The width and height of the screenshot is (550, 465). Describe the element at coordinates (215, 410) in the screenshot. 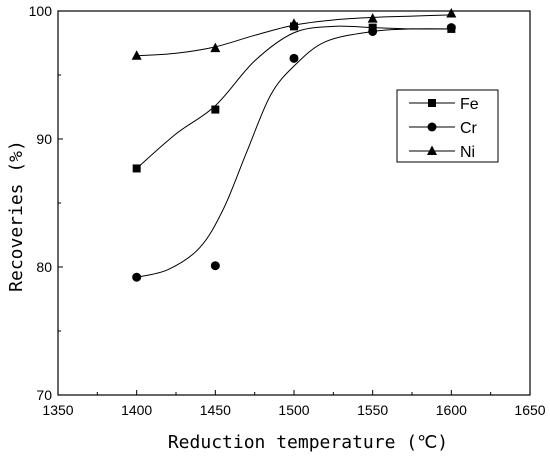

I see `x-tick-label: 1450` at that location.